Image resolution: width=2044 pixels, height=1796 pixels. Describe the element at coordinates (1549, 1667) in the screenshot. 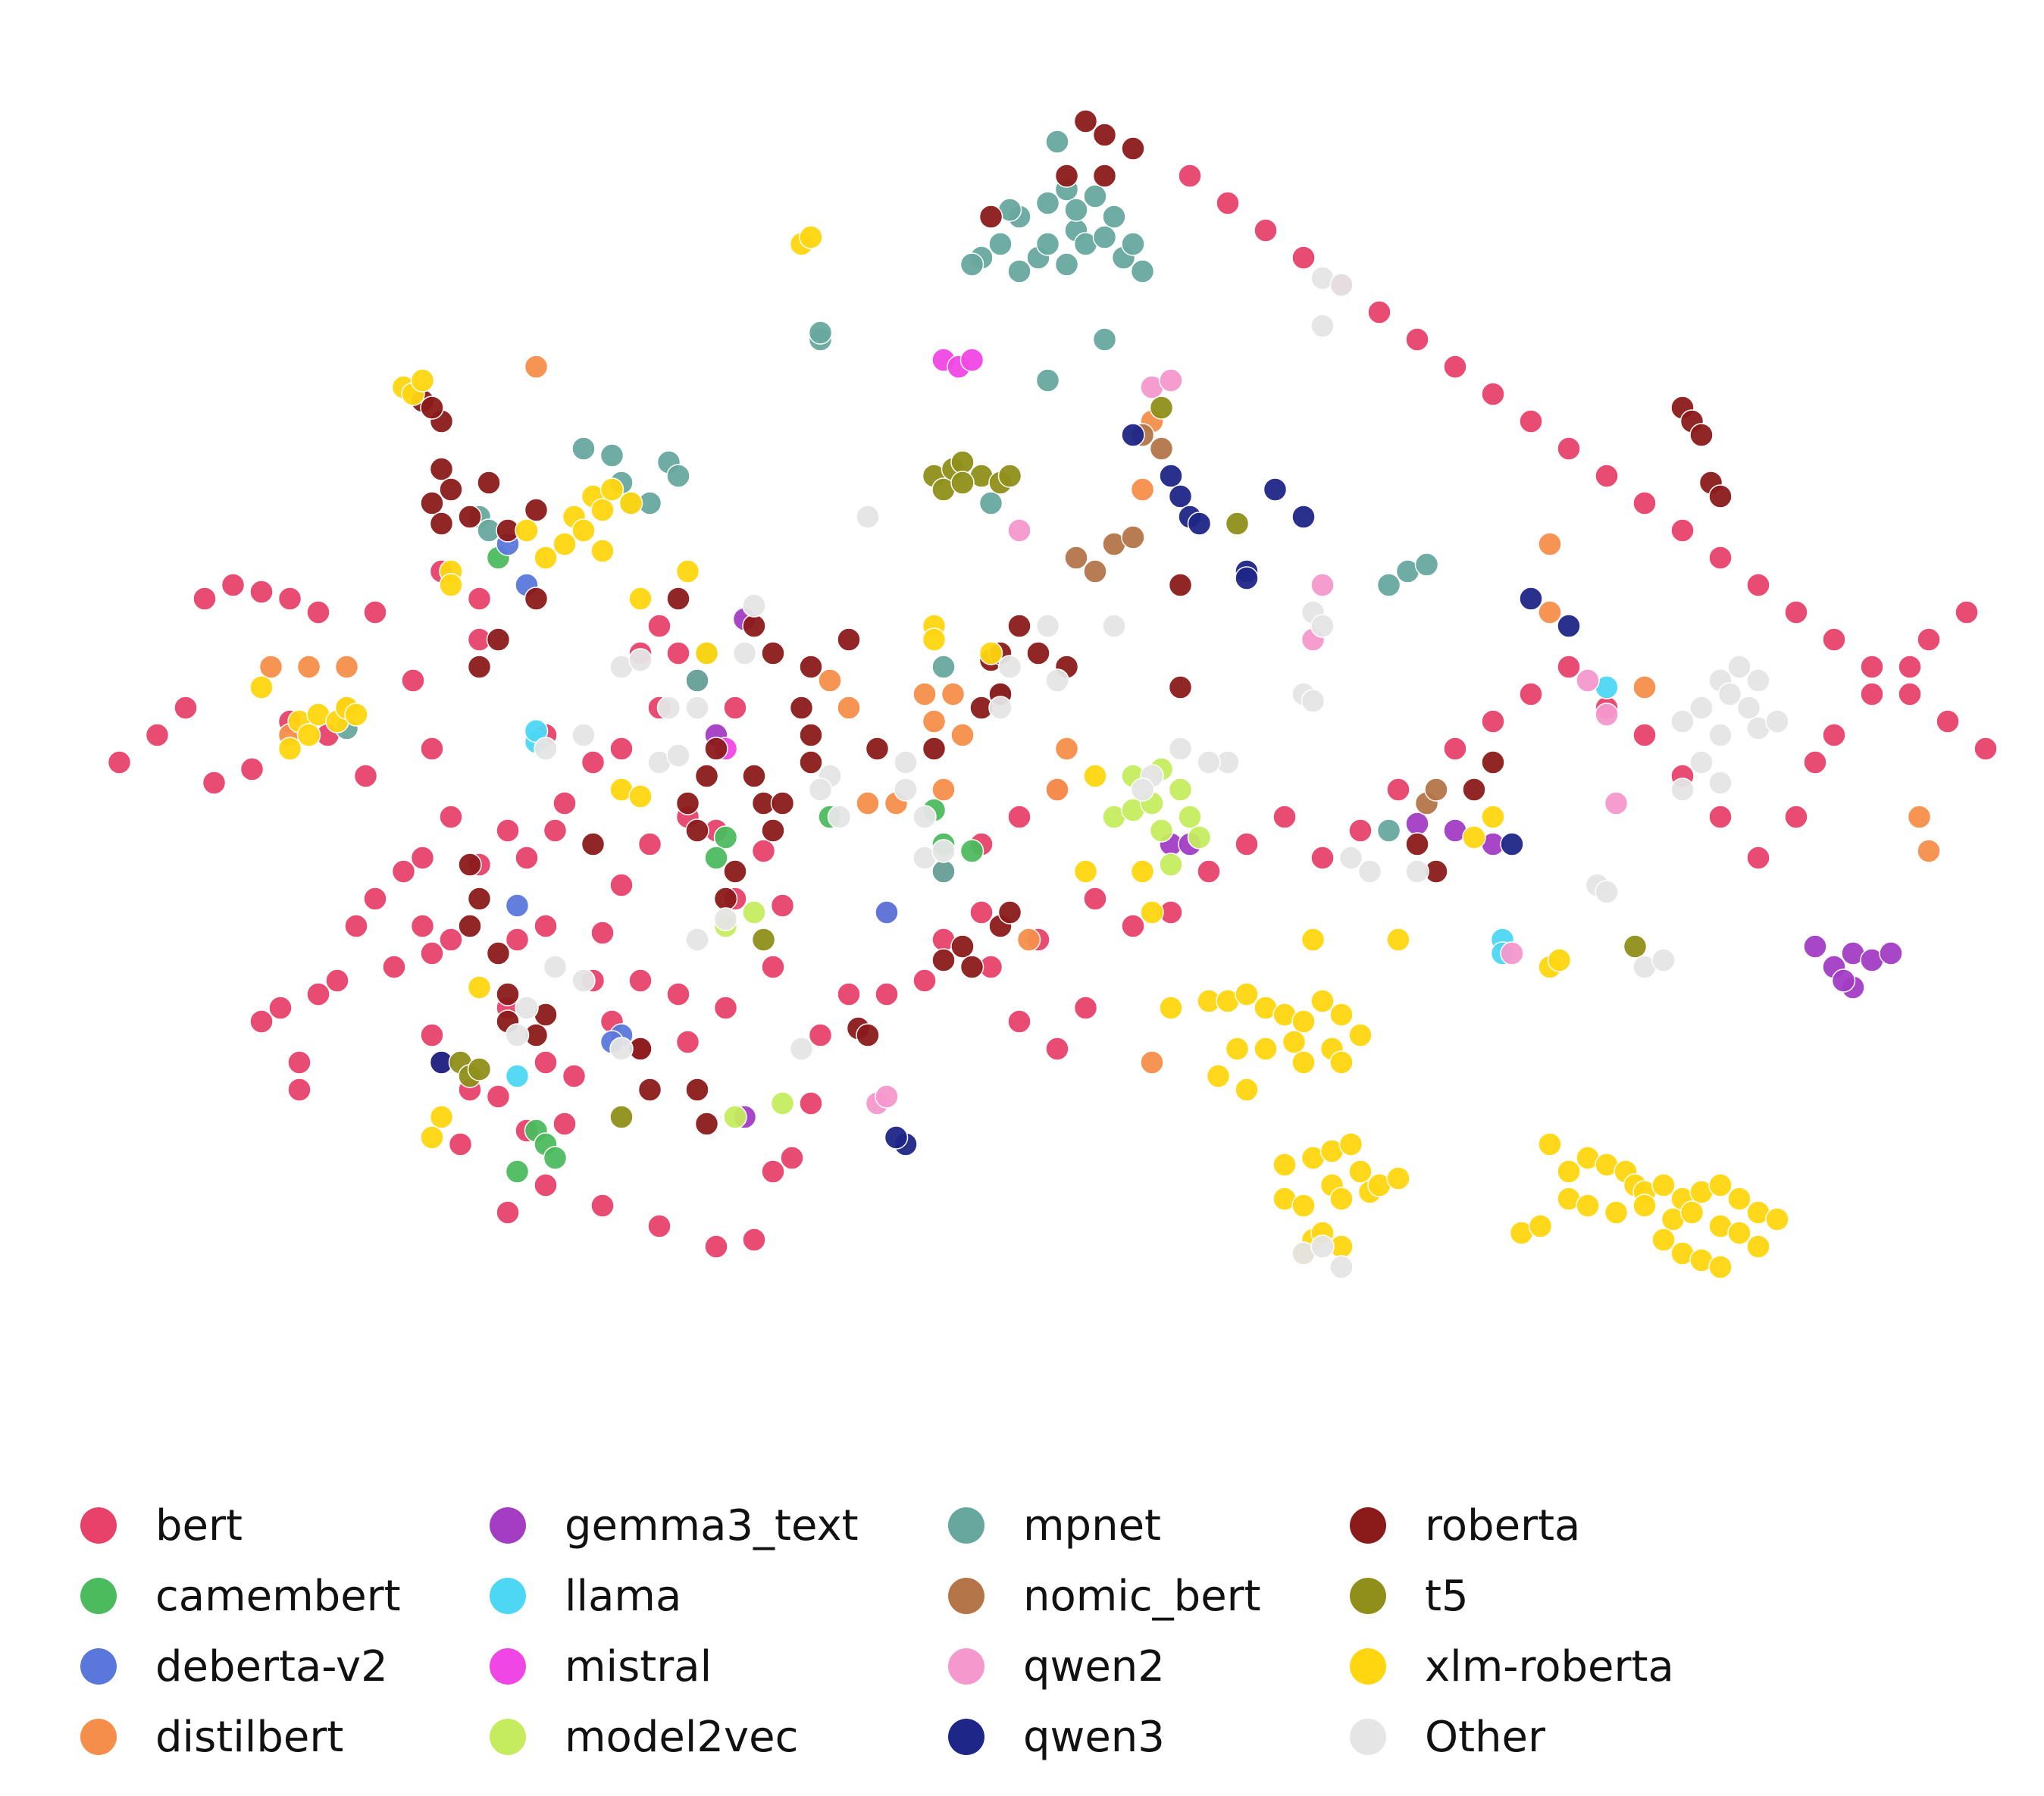

I see `legend-label-xlm-roberta: xlm-roberta` at that location.